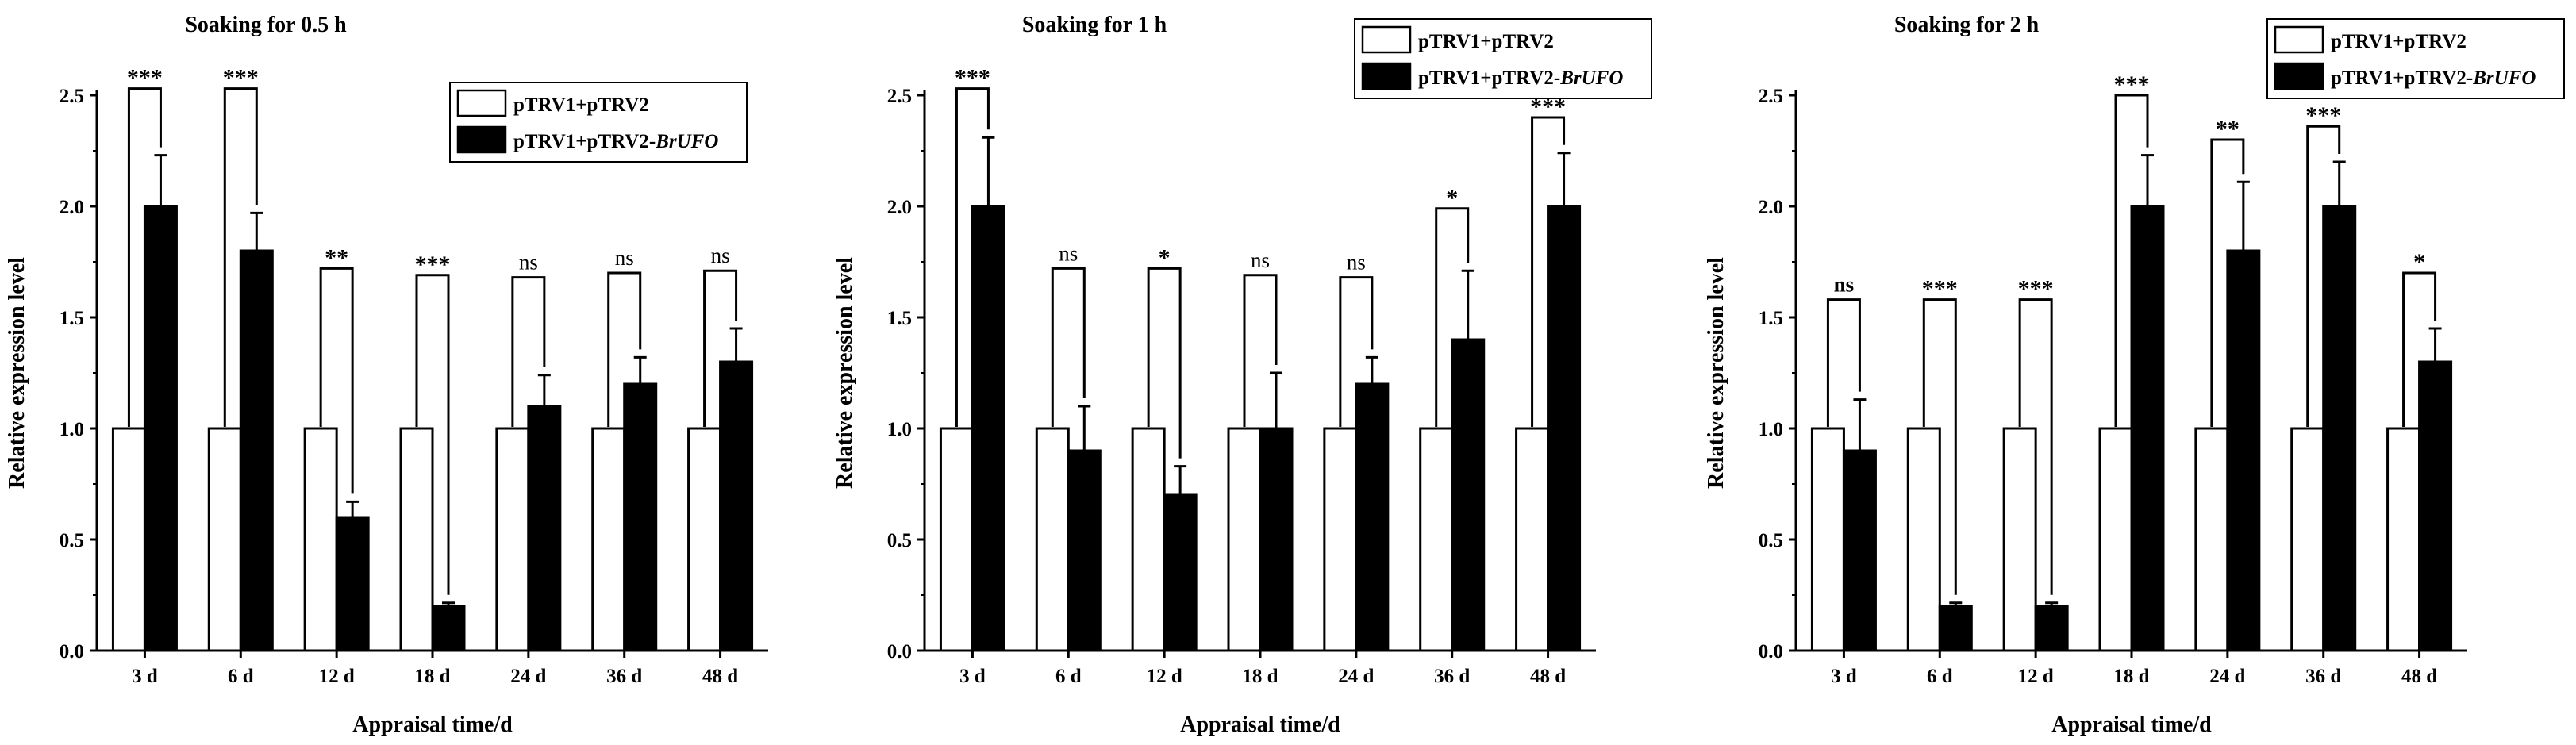 This screenshot has height=745, width=2576. What do you see at coordinates (336, 257) in the screenshot?
I see `significance-label: **` at bounding box center [336, 257].